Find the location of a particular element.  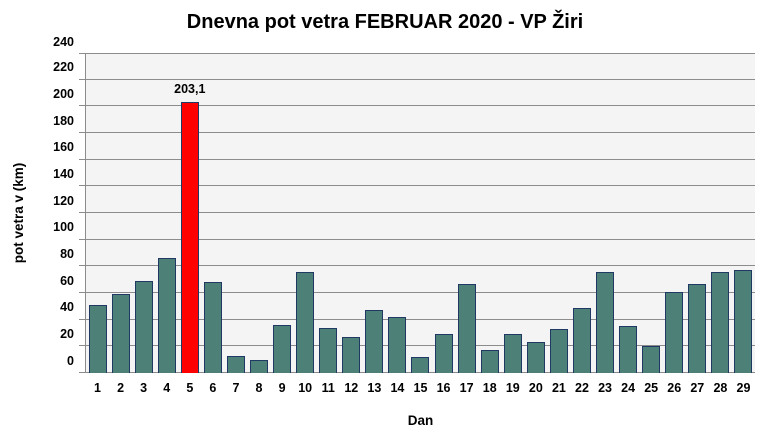

x-tick-label-21: 21 is located at coordinates (558, 388).